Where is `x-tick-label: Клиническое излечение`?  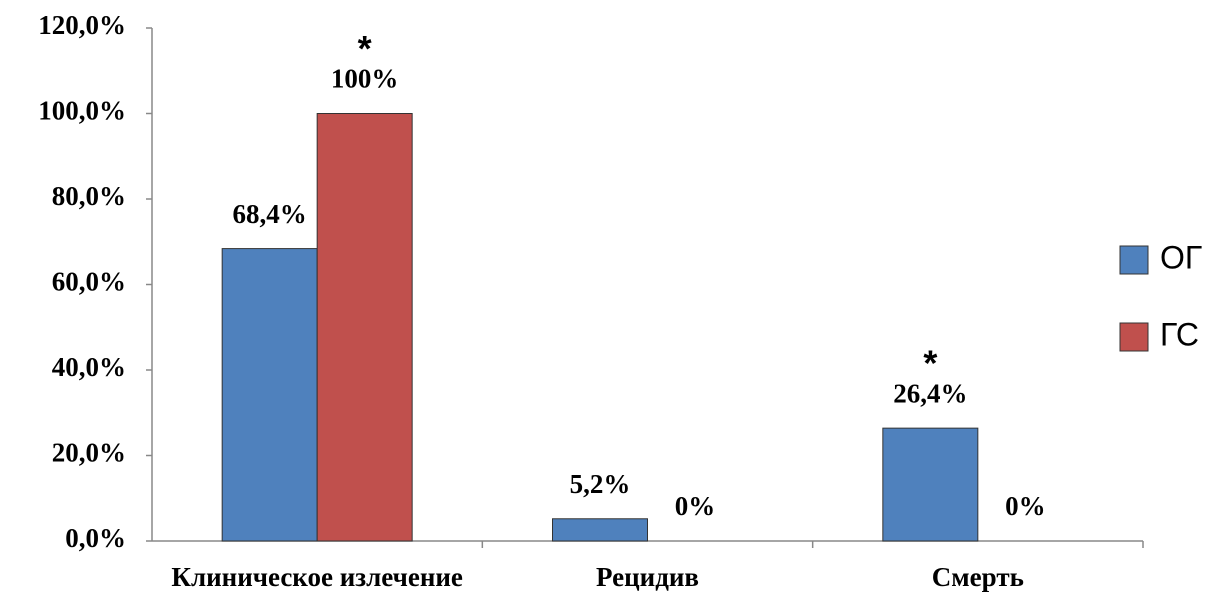 x-tick-label: Клиническое излечение is located at coordinates (317, 577).